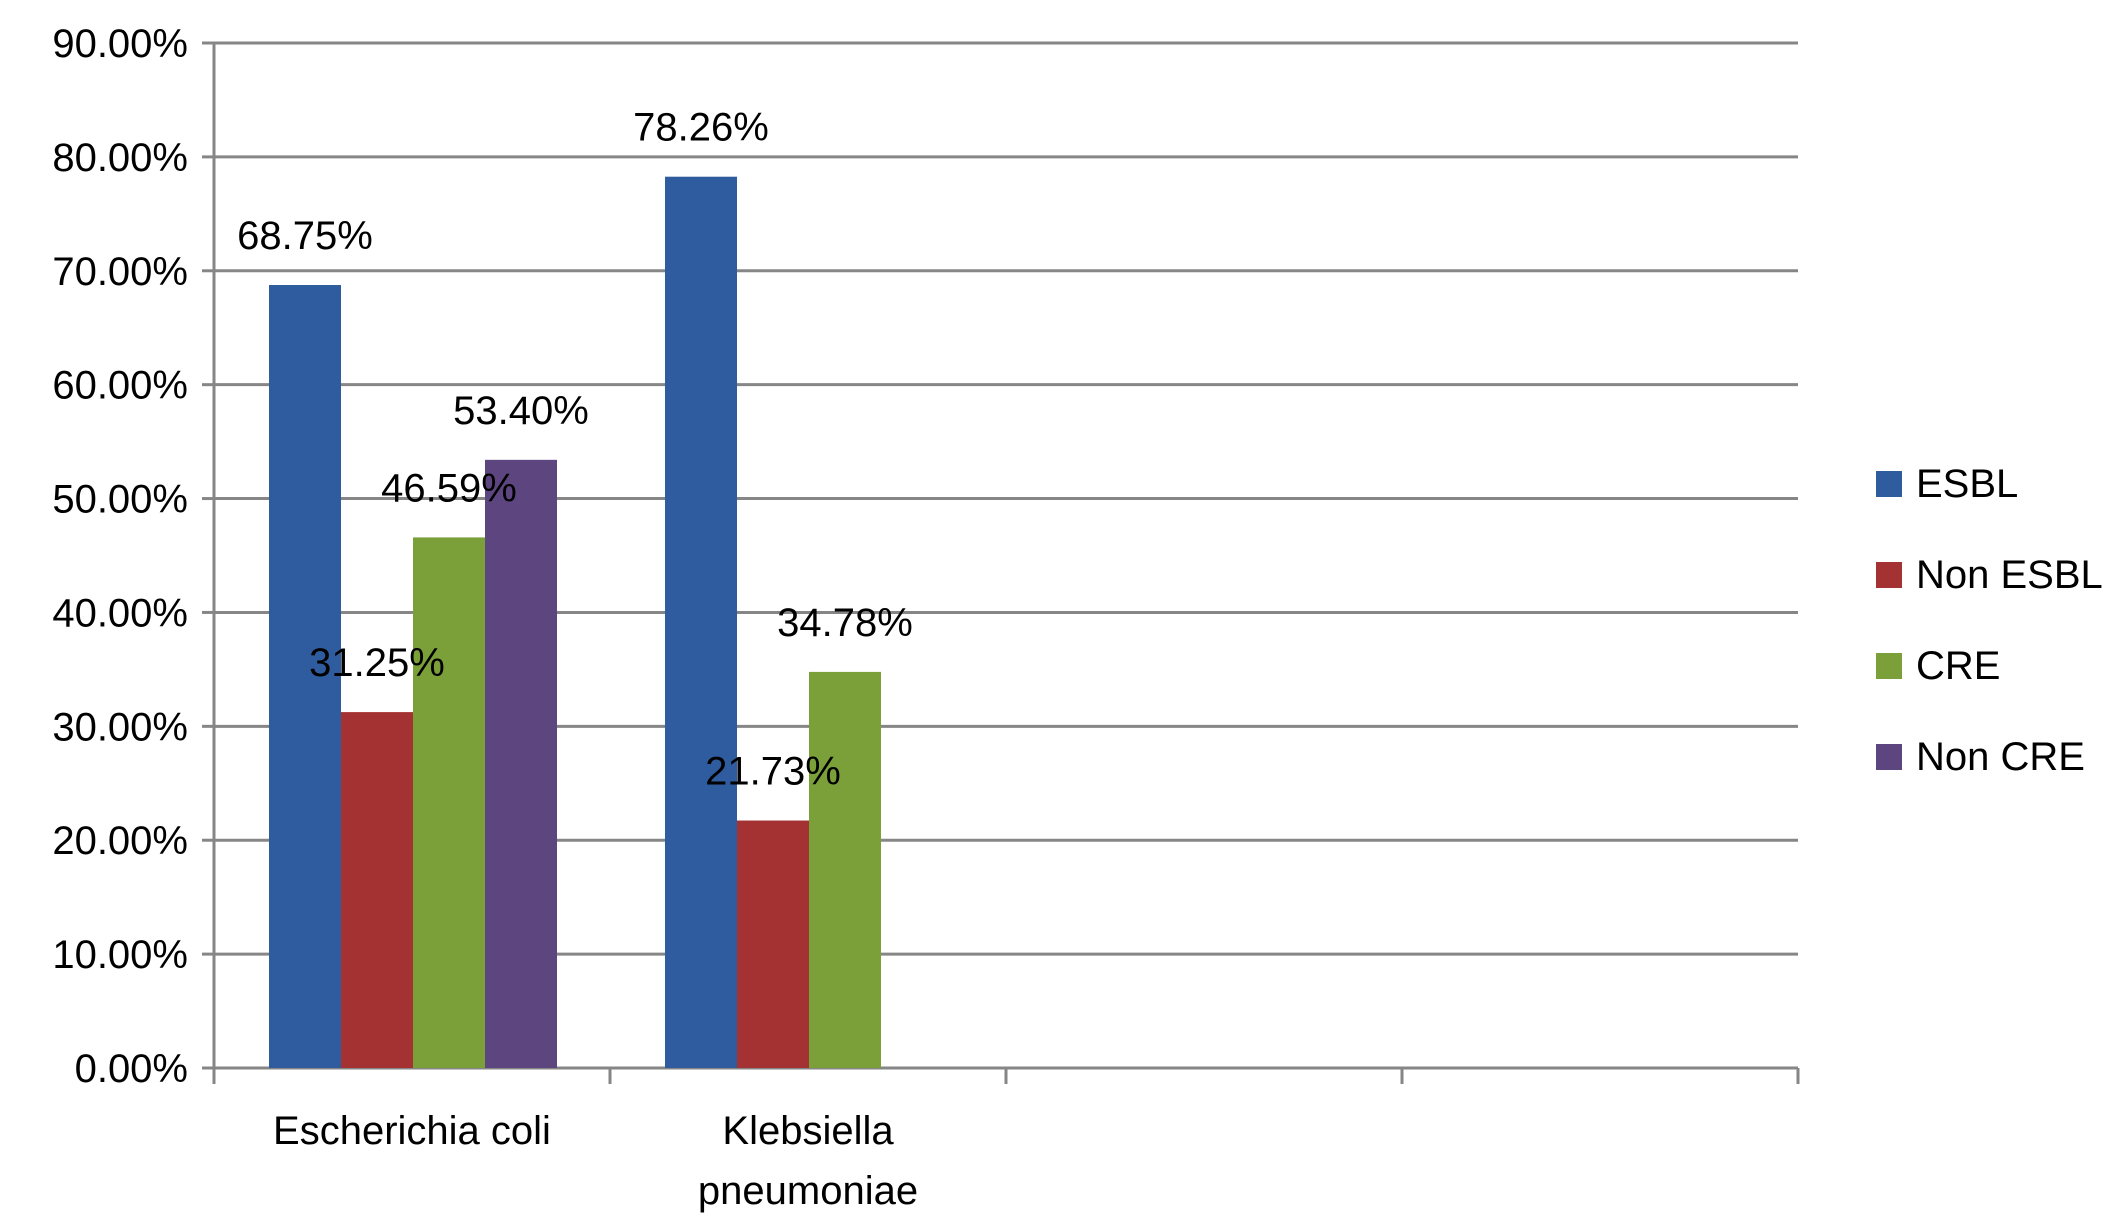 Image resolution: width=2124 pixels, height=1228 pixels. I want to click on y-tick-label: 40.00%, so click(120, 613).